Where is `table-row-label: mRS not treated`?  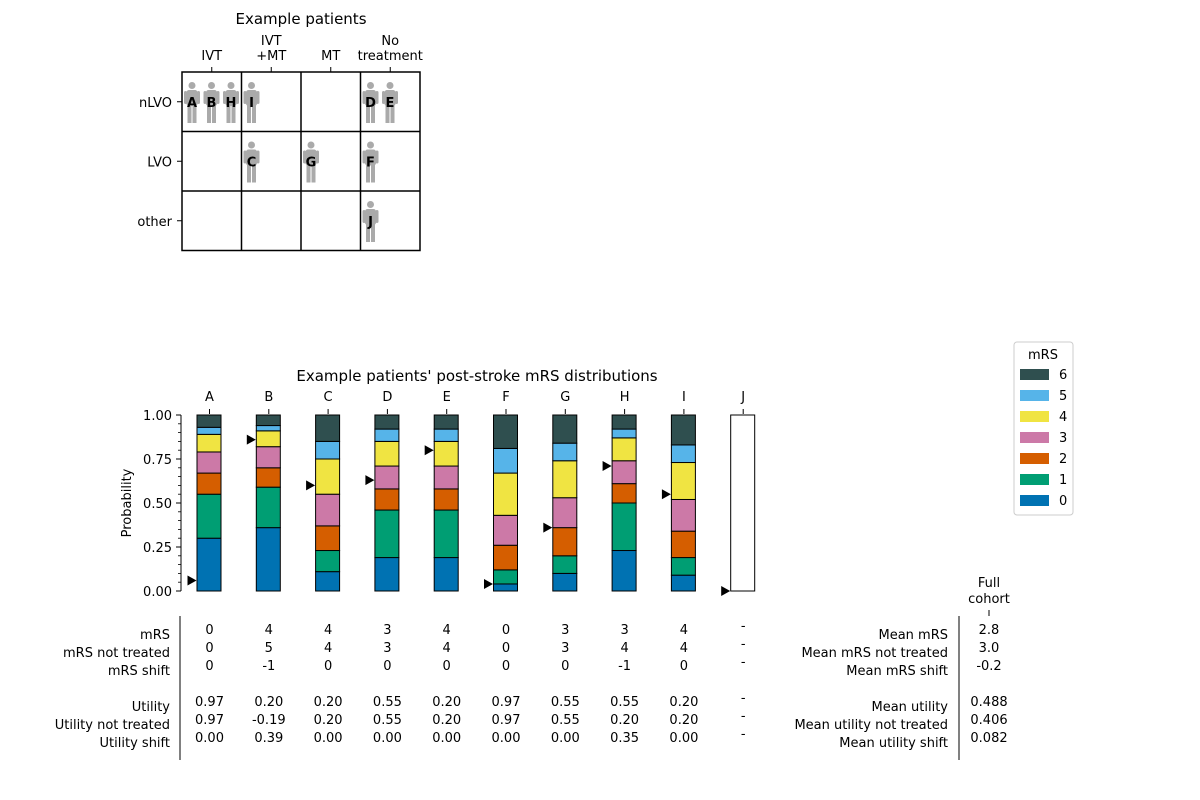
table-row-label: mRS not treated is located at coordinates (116, 653).